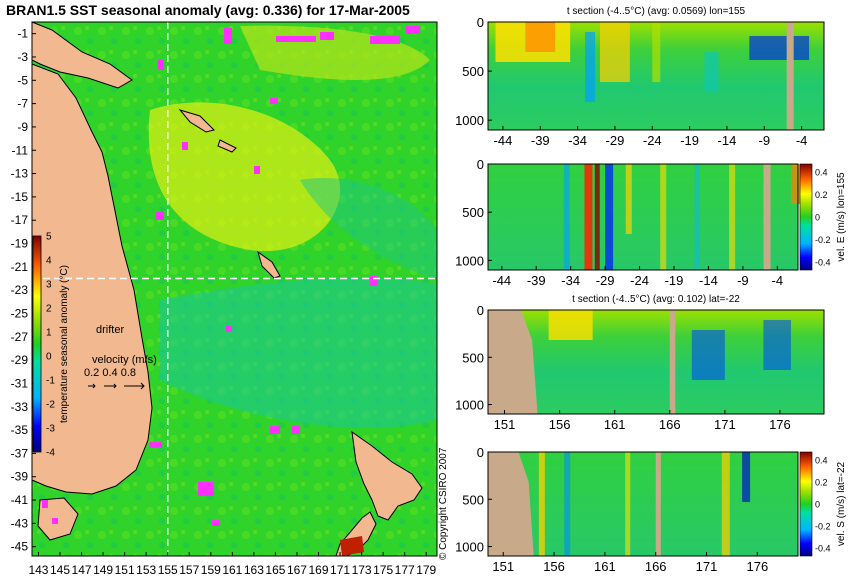 The image size is (850, 580). I want to click on colorbar-scale, so click(37, 344).